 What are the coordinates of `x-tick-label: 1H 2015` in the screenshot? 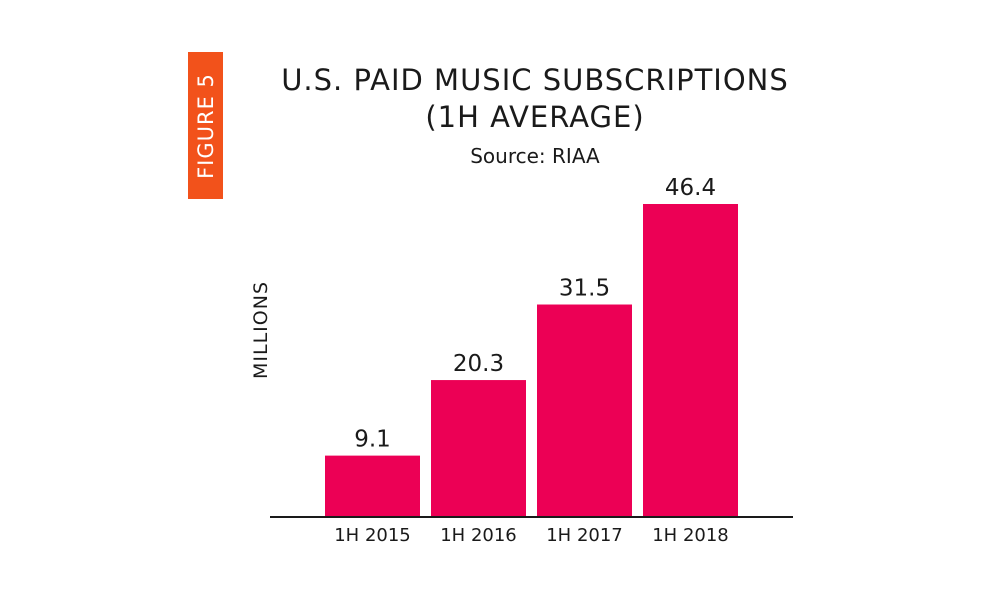 It's located at (372, 535).